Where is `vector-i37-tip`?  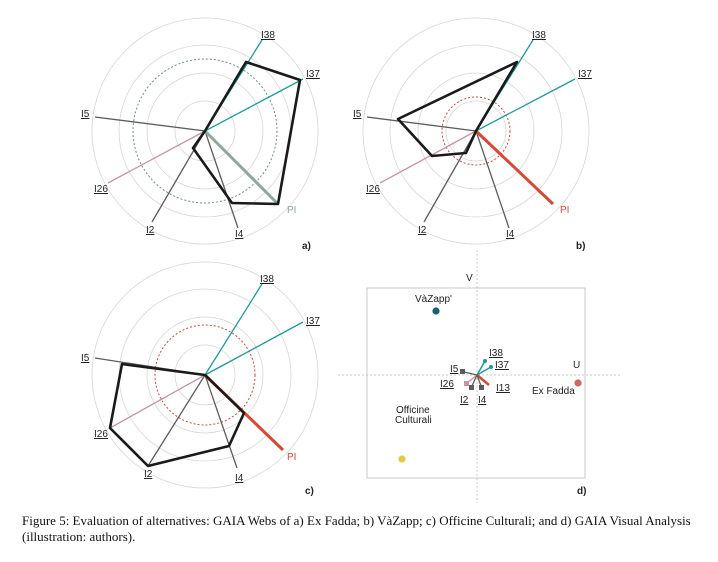 vector-i37-tip is located at coordinates (491, 367).